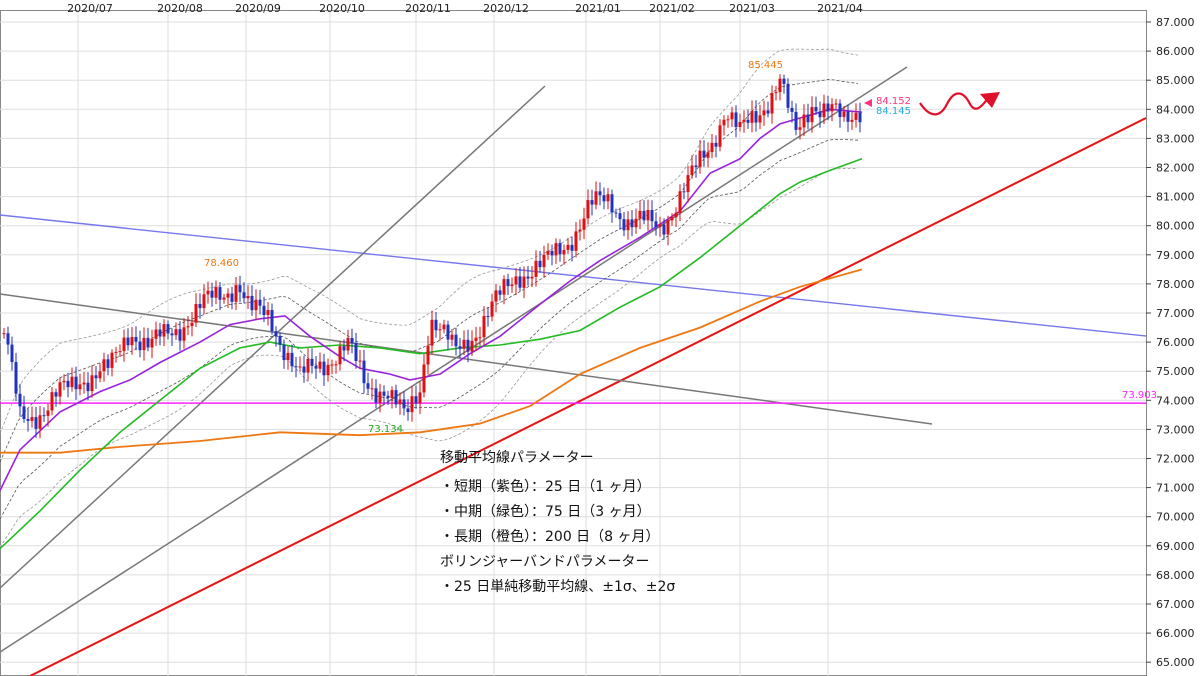 This screenshot has width=1200, height=676. I want to click on month-label: 2020/10, so click(342, 8).